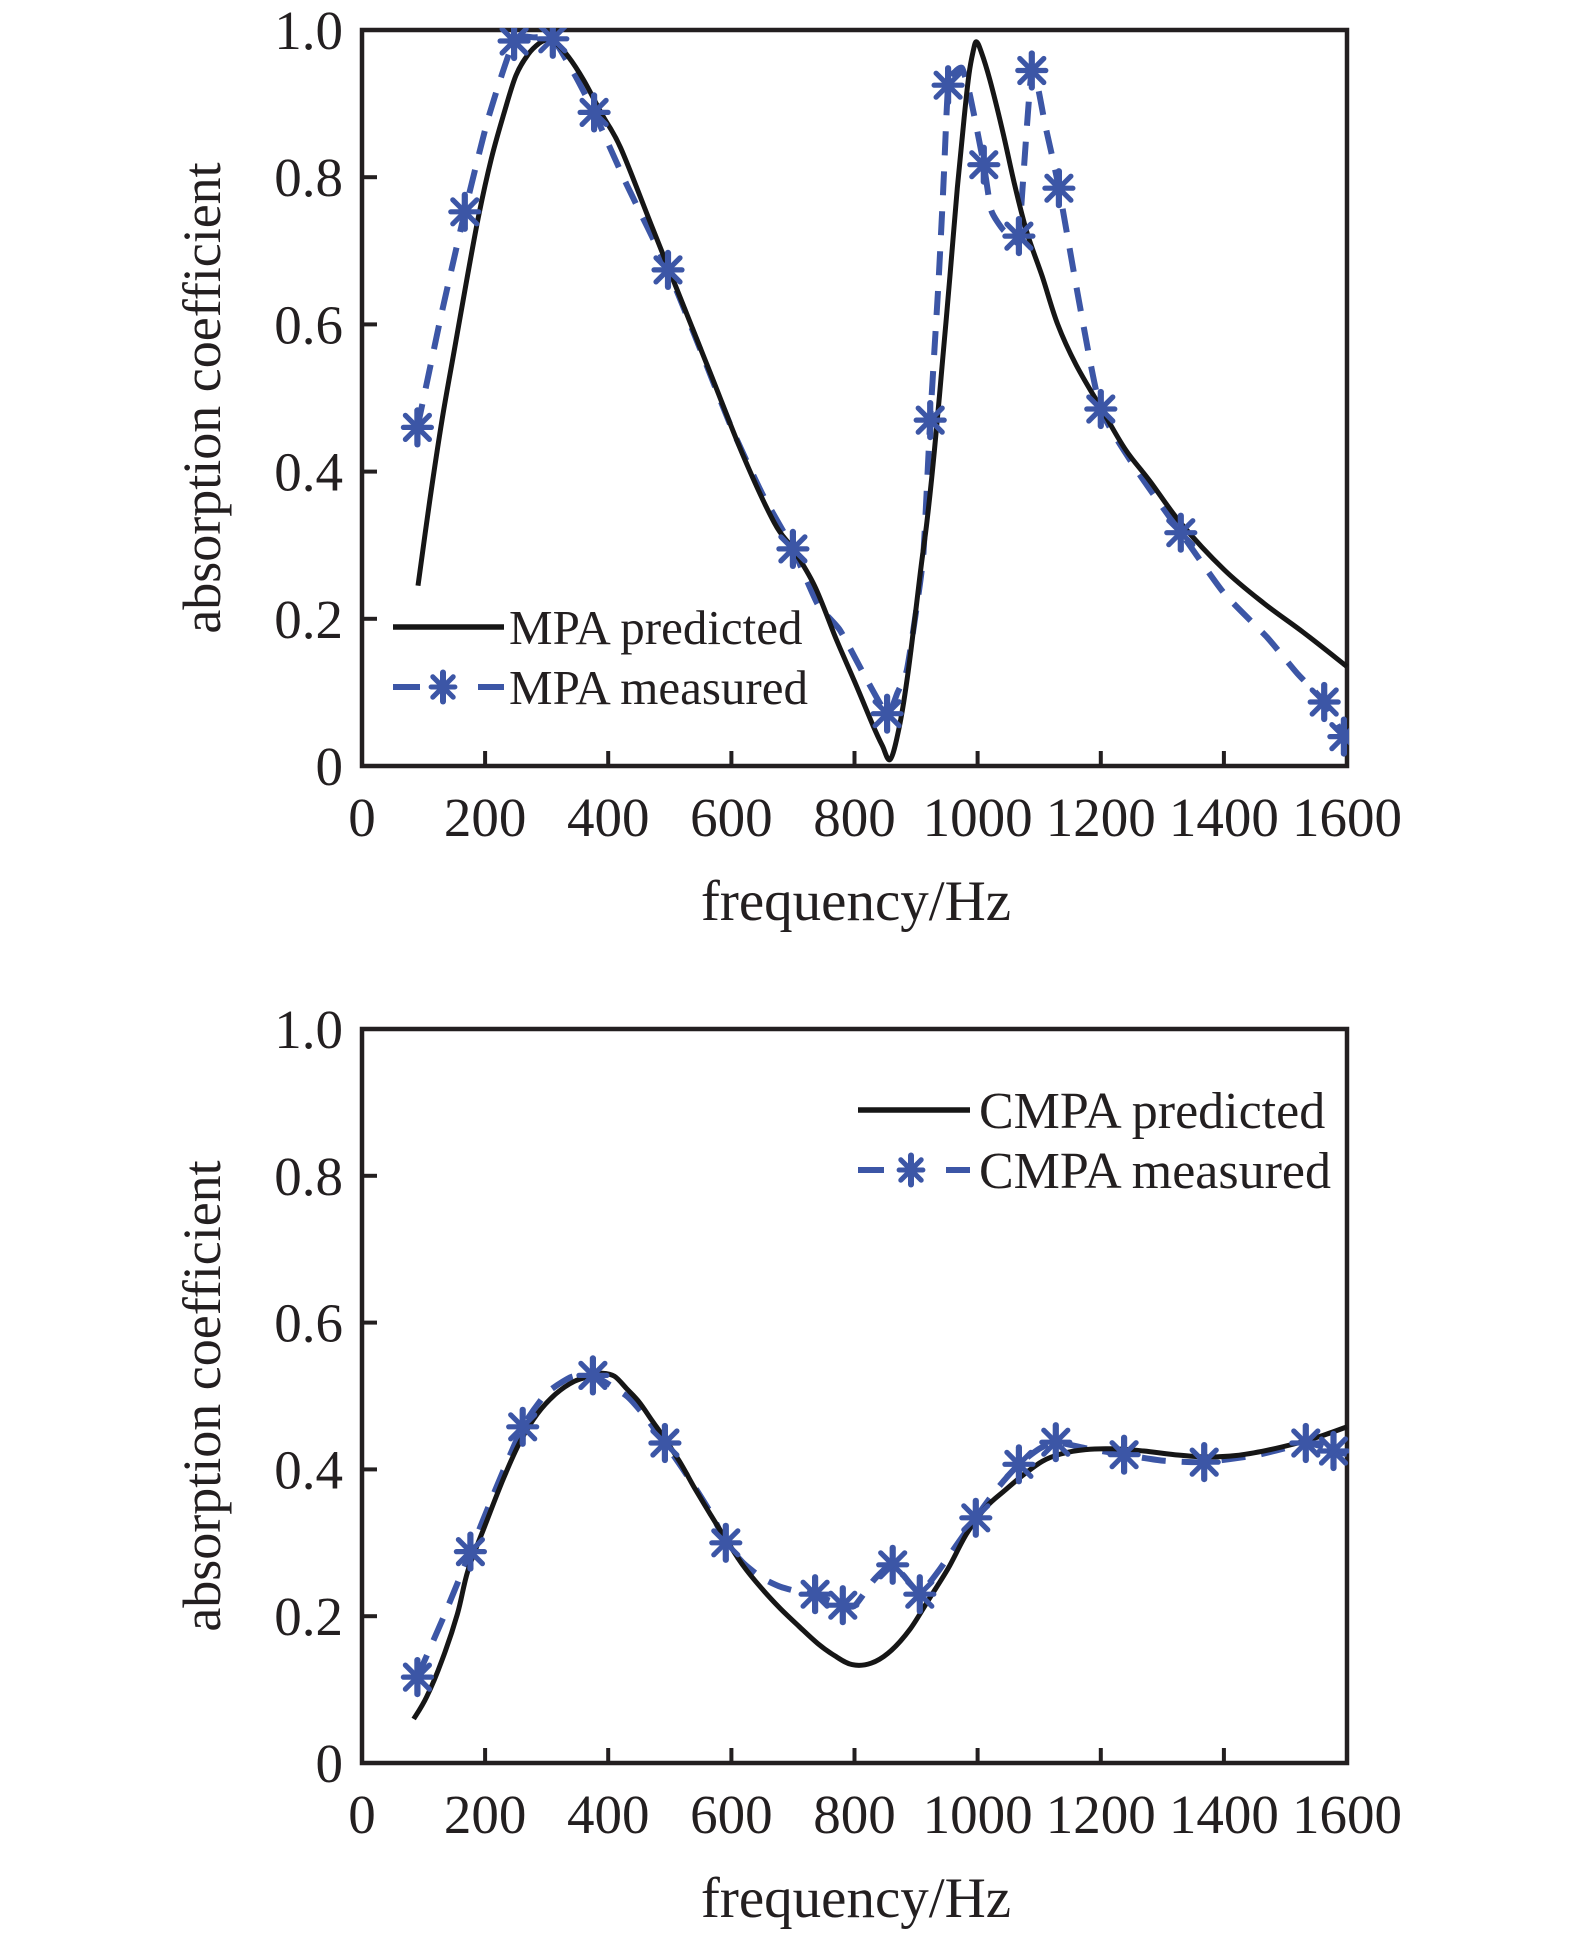 The width and height of the screenshot is (1575, 1935). I want to click on svg-text: MPA measured, so click(658, 687).